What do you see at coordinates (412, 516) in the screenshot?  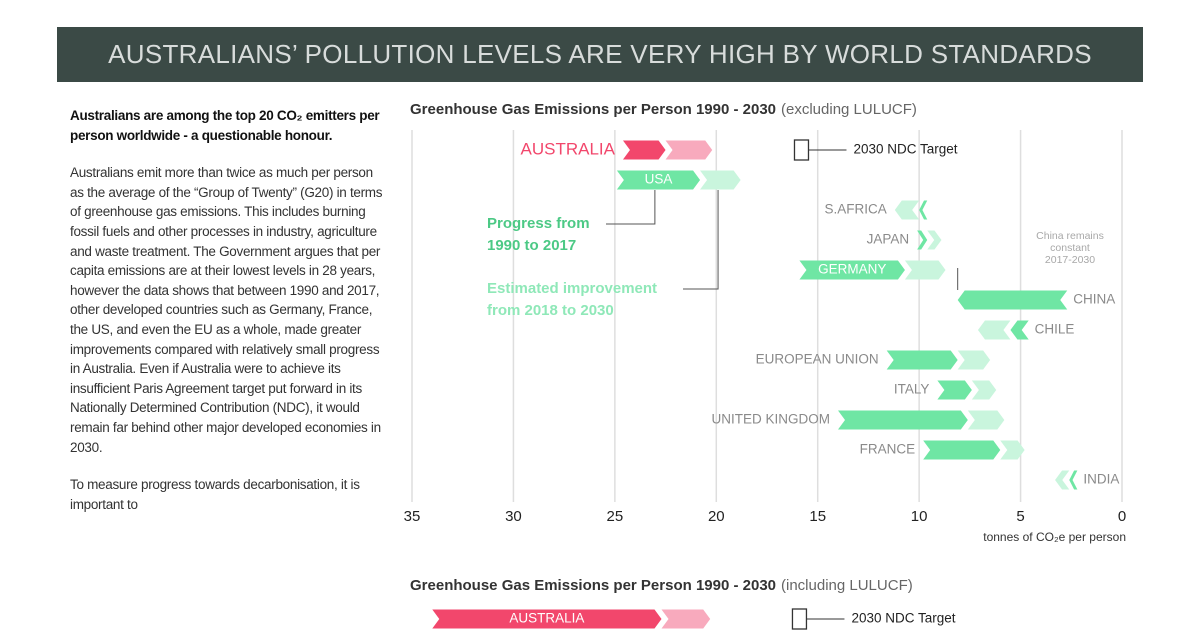 I see `x-tick-label: 35` at bounding box center [412, 516].